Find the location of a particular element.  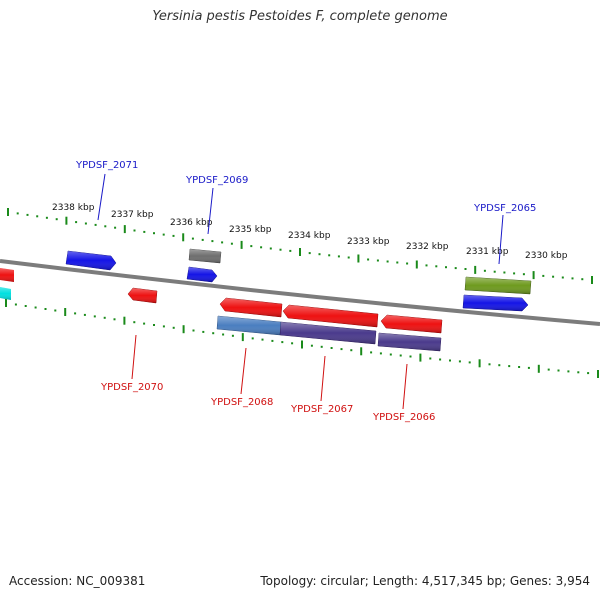

callout-line-YPDSF_2066 is located at coordinates (405, 386).